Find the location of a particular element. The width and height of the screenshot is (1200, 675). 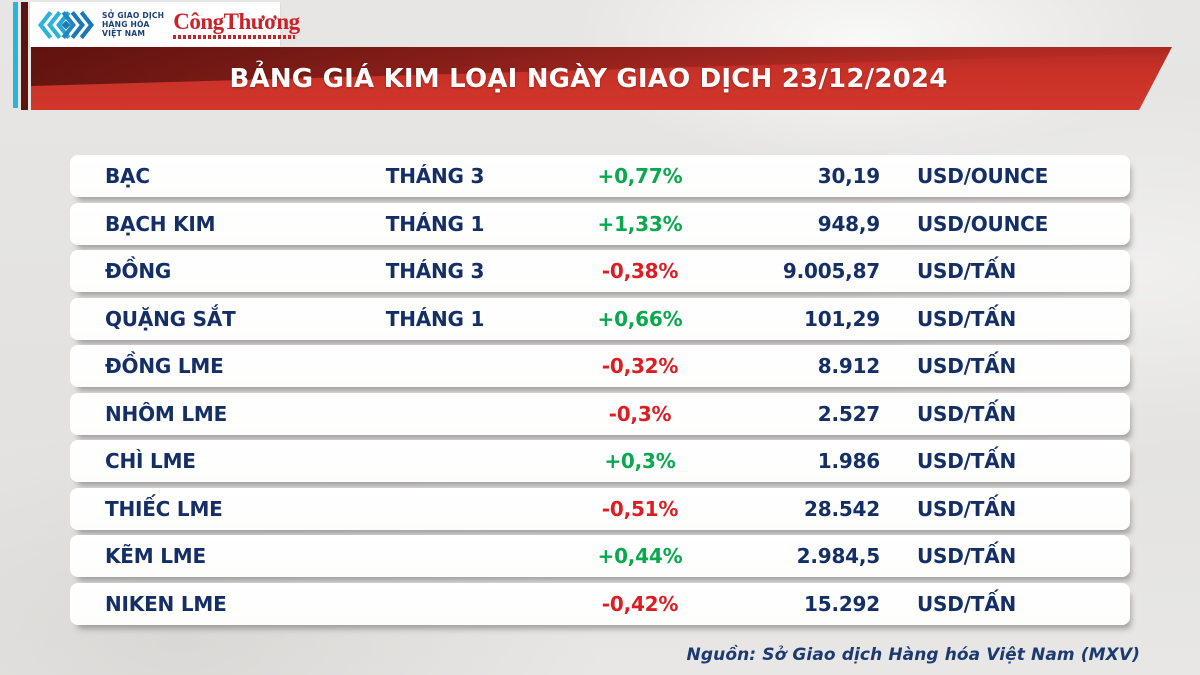

table-row: BẠC THÁNG 3 +0,77% 30,19 USD/OUNCE is located at coordinates (600, 176).